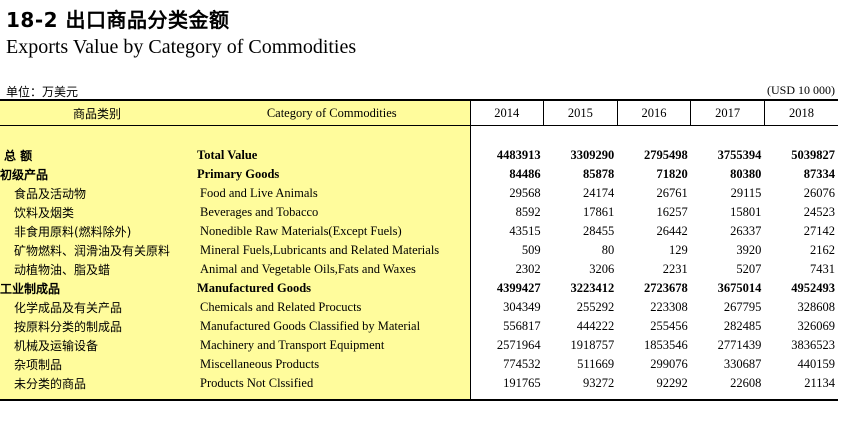 This screenshot has height=444, width=841. I want to click on value-cell: 3675014, so click(739, 288).